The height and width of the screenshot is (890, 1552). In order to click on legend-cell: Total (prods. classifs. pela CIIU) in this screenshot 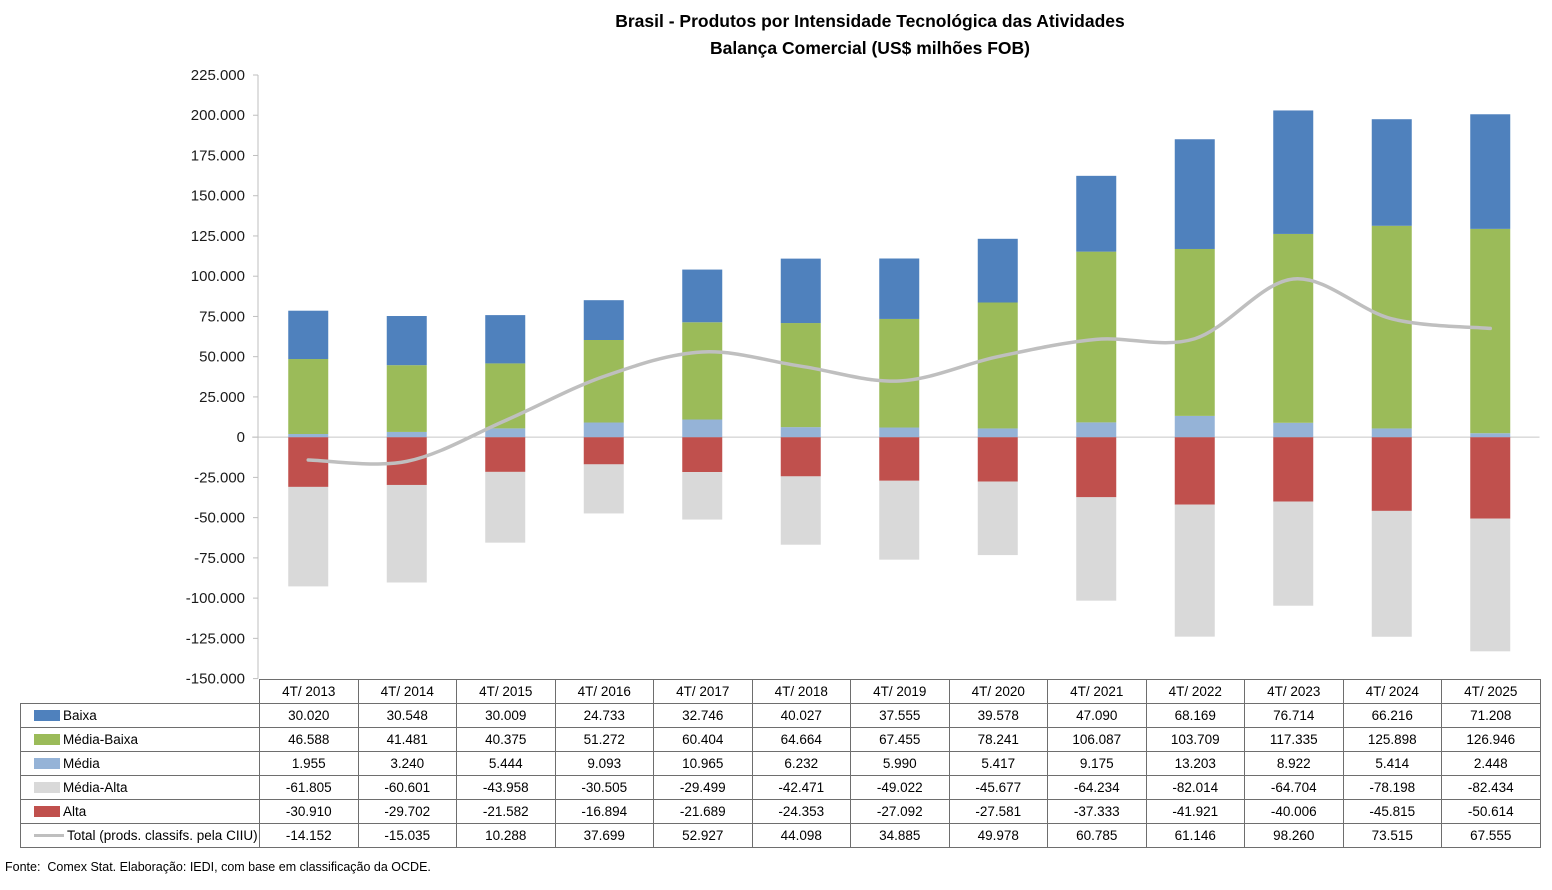, I will do `click(140, 835)`.